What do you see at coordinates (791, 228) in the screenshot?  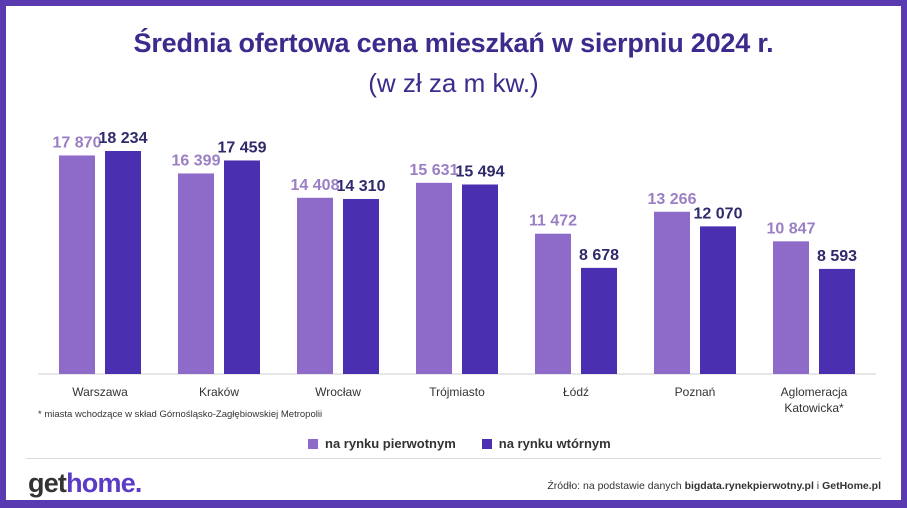 I see `data-label-primary: 10 847` at bounding box center [791, 228].